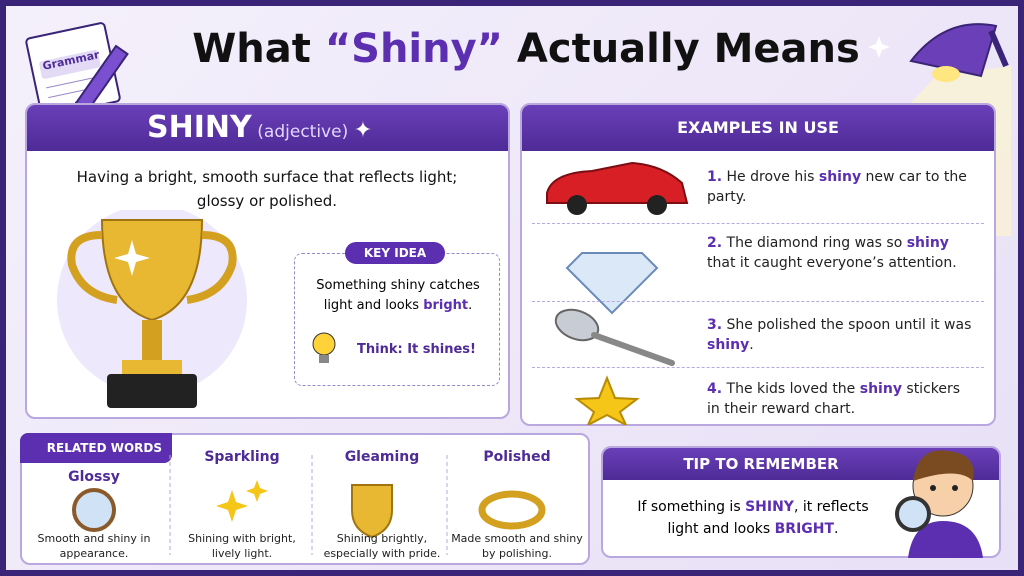 This screenshot has height=576, width=1024. What do you see at coordinates (715, 243) in the screenshot?
I see `example-number: 2.` at bounding box center [715, 243].